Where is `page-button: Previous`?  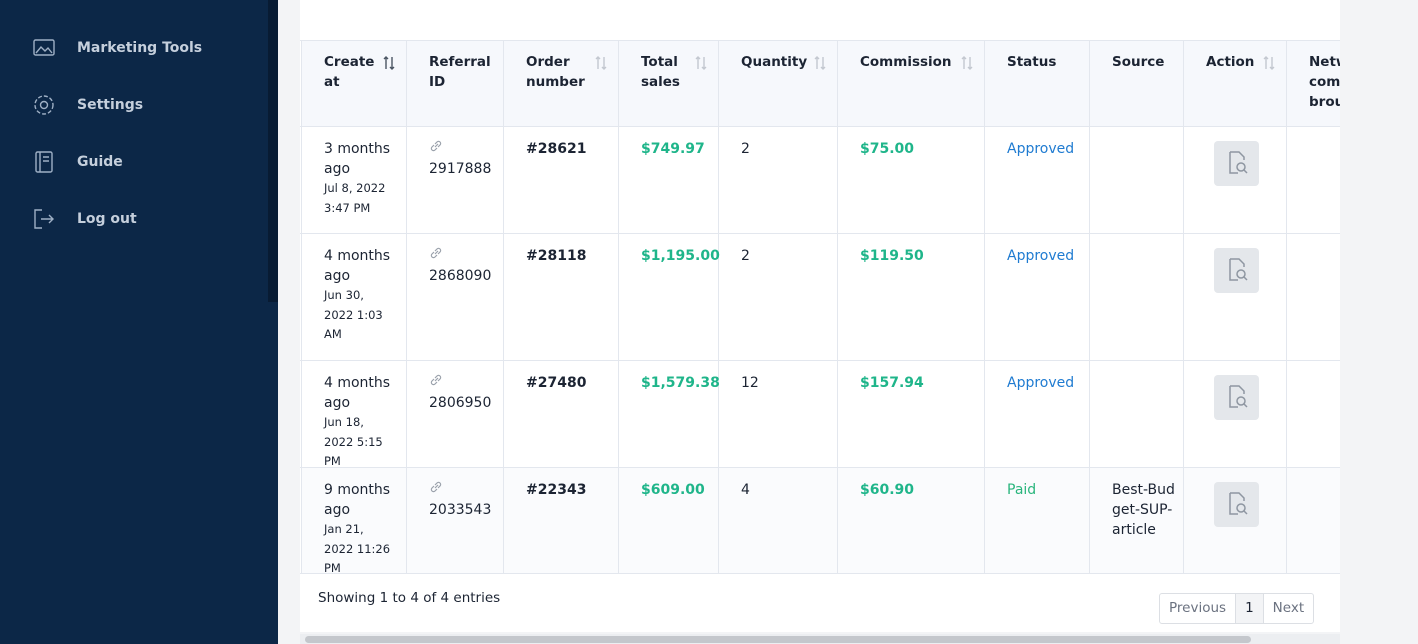
page-button: Previous is located at coordinates (1198, 608).